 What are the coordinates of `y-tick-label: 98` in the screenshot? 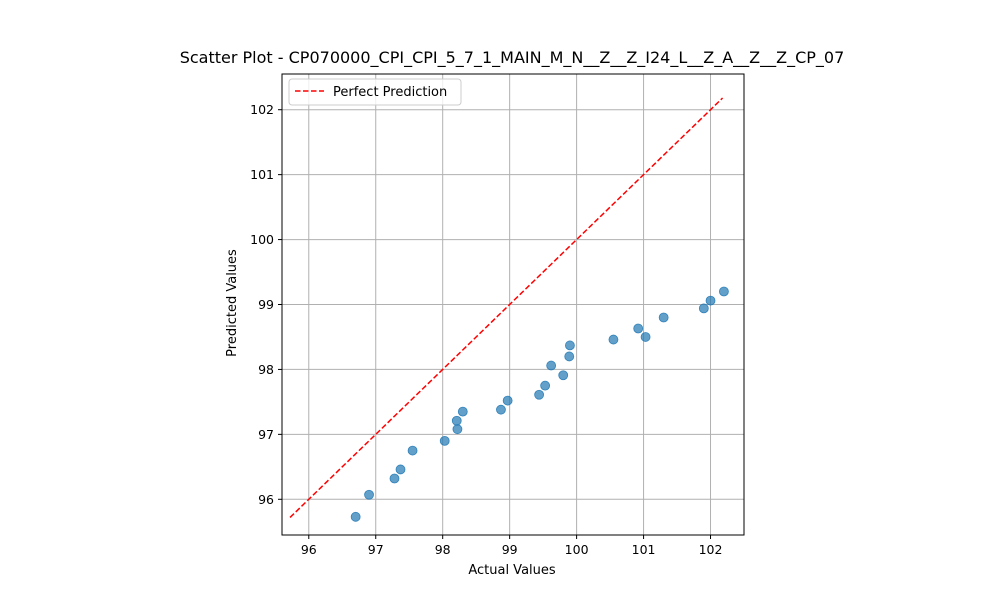 It's located at (266, 369).